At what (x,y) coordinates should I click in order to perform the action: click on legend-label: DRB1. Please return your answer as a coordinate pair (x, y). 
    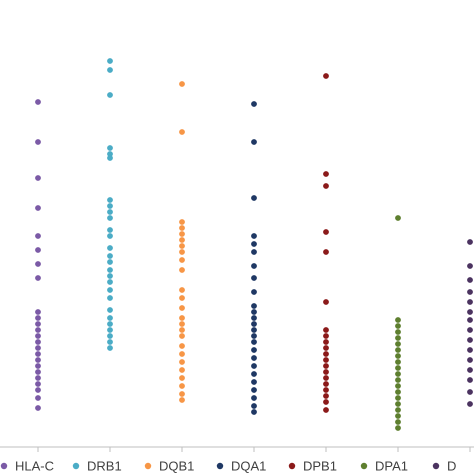
    Looking at the image, I should click on (104, 466).